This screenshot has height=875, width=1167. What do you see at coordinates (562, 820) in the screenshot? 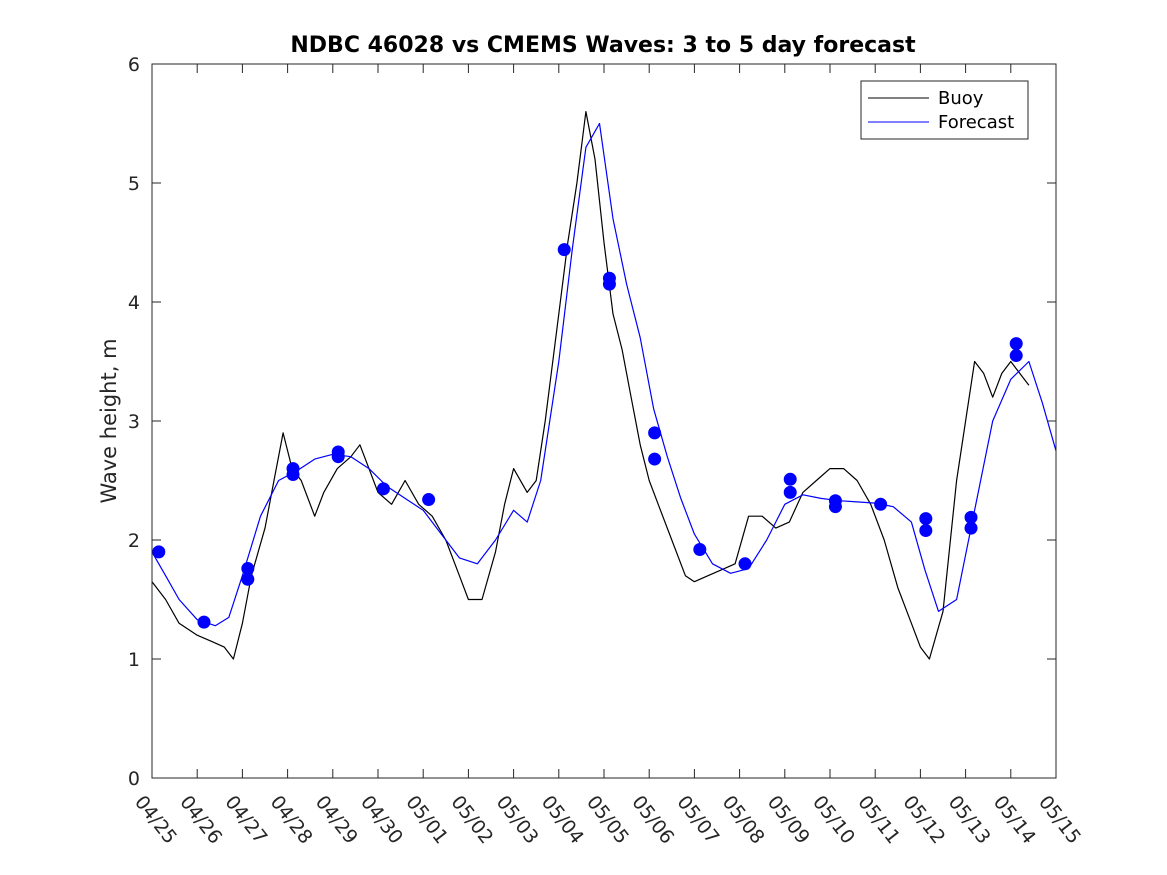
I see `x-tick-label: 05/04` at bounding box center [562, 820].